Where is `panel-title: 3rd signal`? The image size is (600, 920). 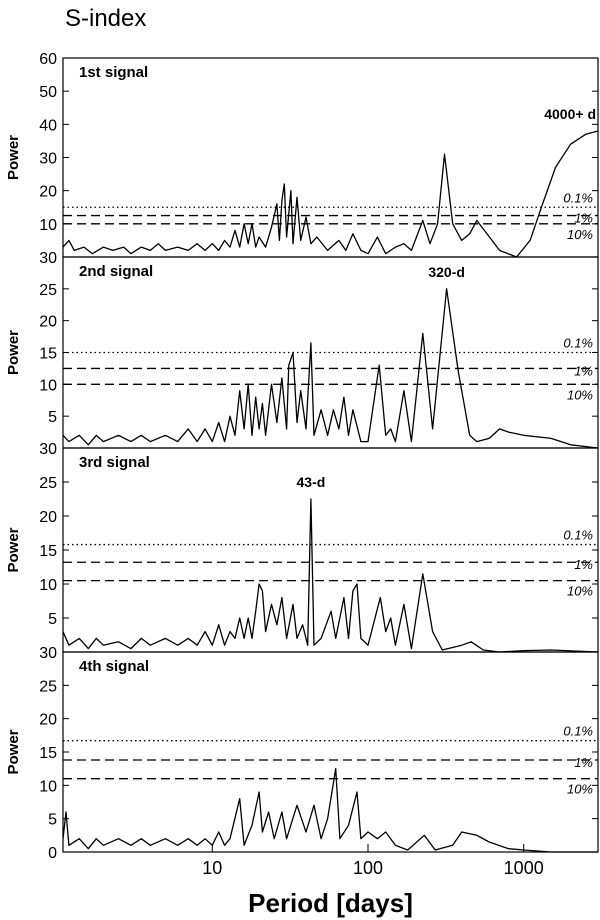
panel-title: 3rd signal is located at coordinates (114, 462).